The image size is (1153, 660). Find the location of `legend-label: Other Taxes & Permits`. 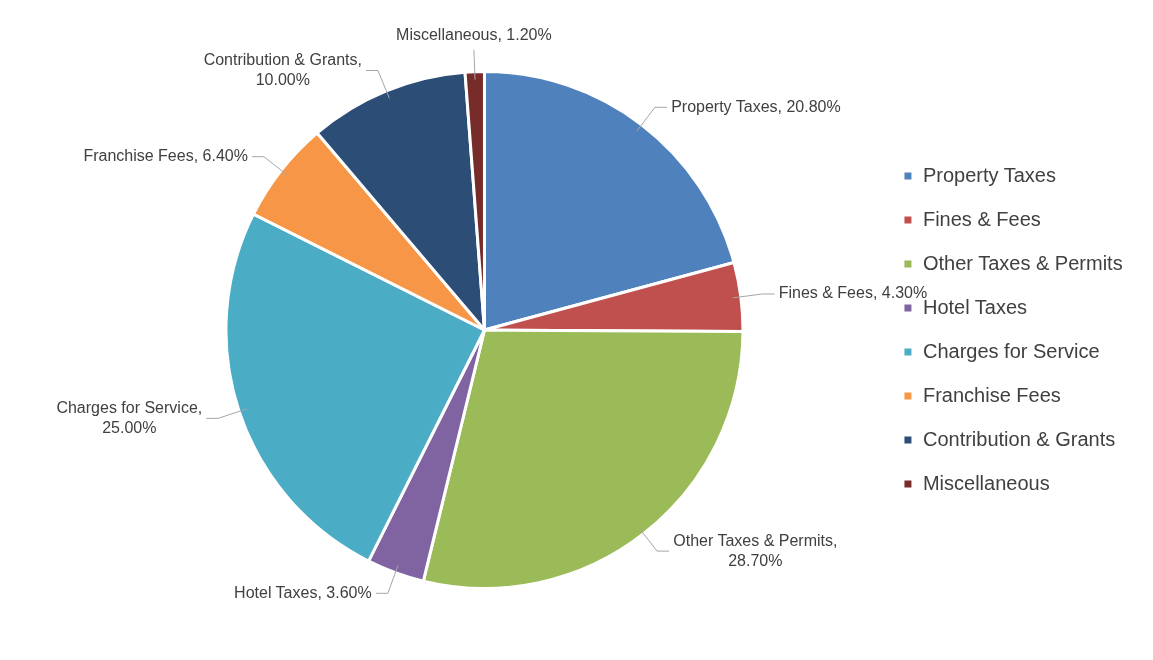

legend-label: Other Taxes & Permits is located at coordinates (1022, 262).